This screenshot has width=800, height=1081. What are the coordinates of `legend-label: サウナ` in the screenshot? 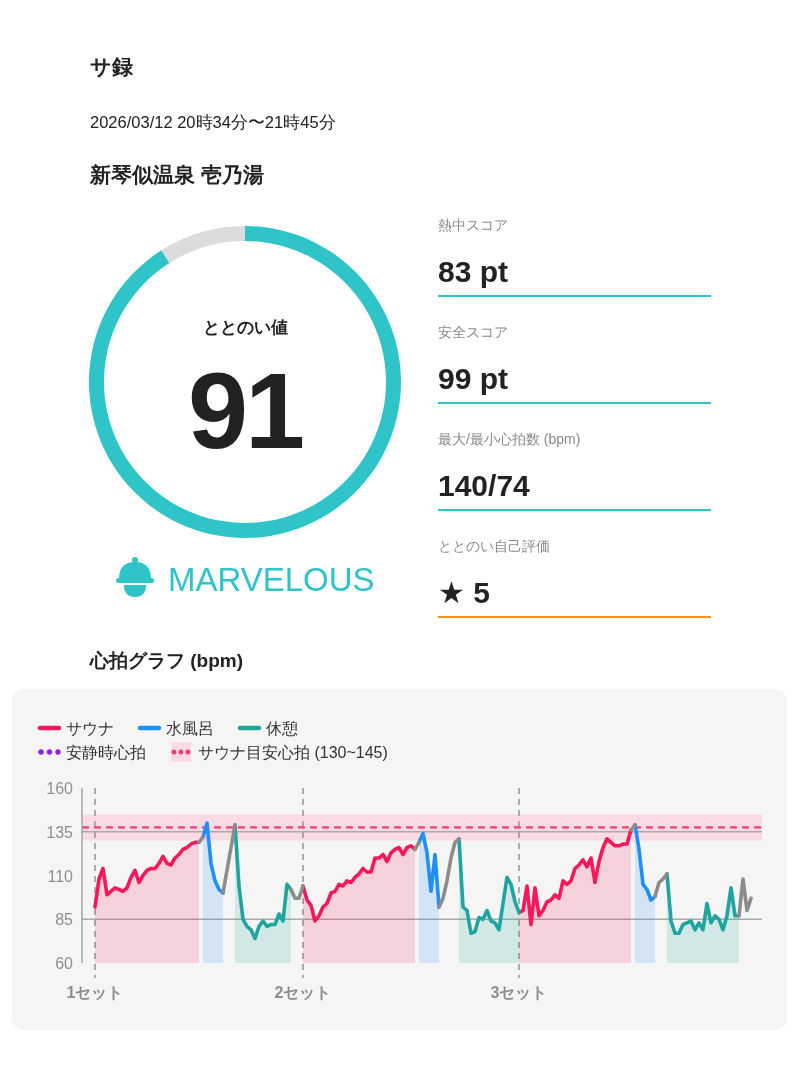 It's located at (90, 728).